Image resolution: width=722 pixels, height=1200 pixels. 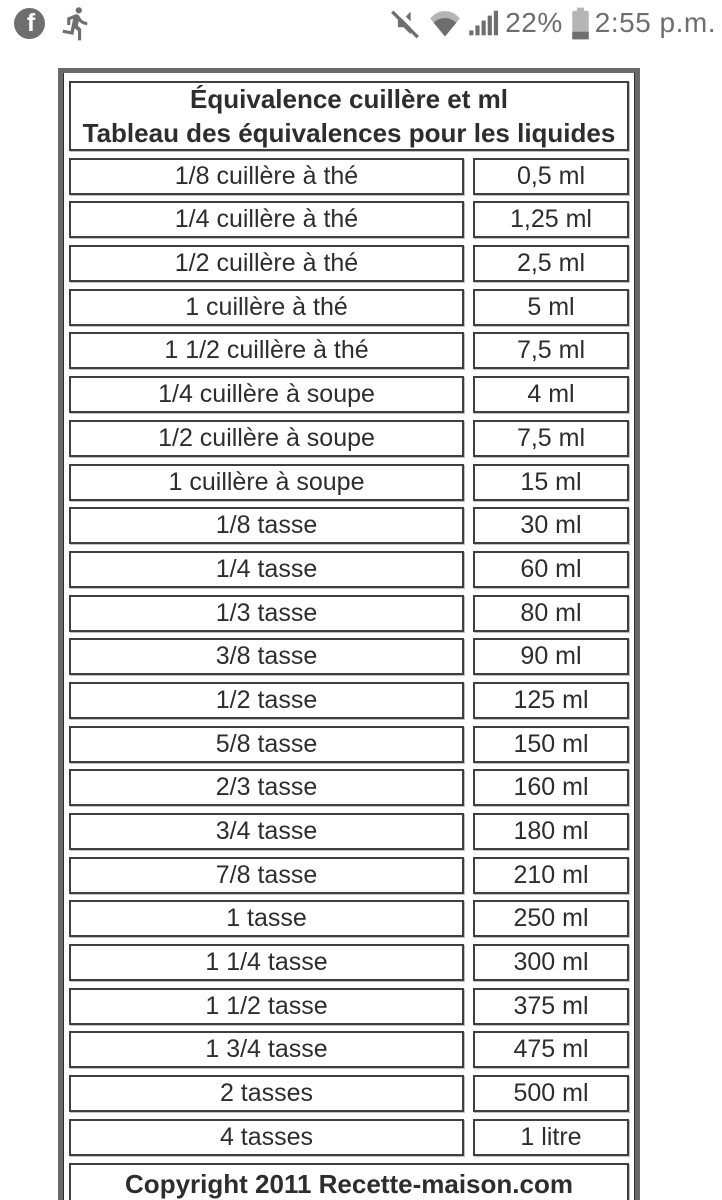 I want to click on measure-cell: 1 cuillère à thé, so click(x=266, y=307).